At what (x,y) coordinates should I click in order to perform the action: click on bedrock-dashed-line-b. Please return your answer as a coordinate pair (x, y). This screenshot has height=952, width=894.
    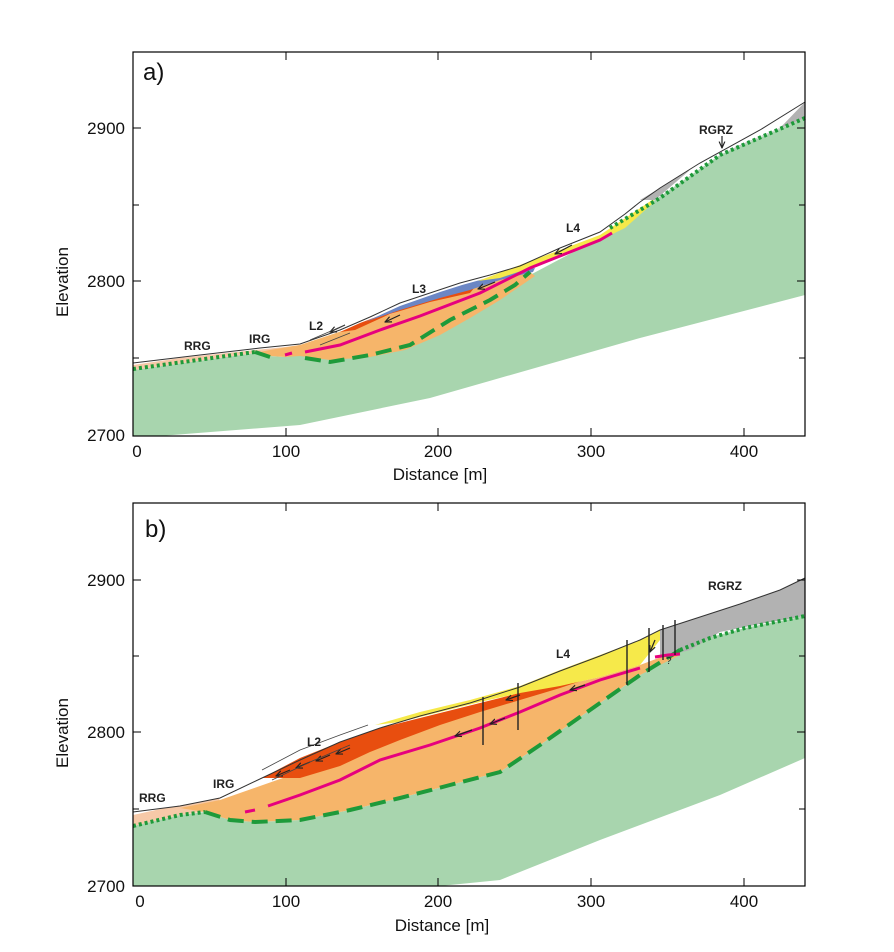
    Looking at the image, I should click on (443, 736).